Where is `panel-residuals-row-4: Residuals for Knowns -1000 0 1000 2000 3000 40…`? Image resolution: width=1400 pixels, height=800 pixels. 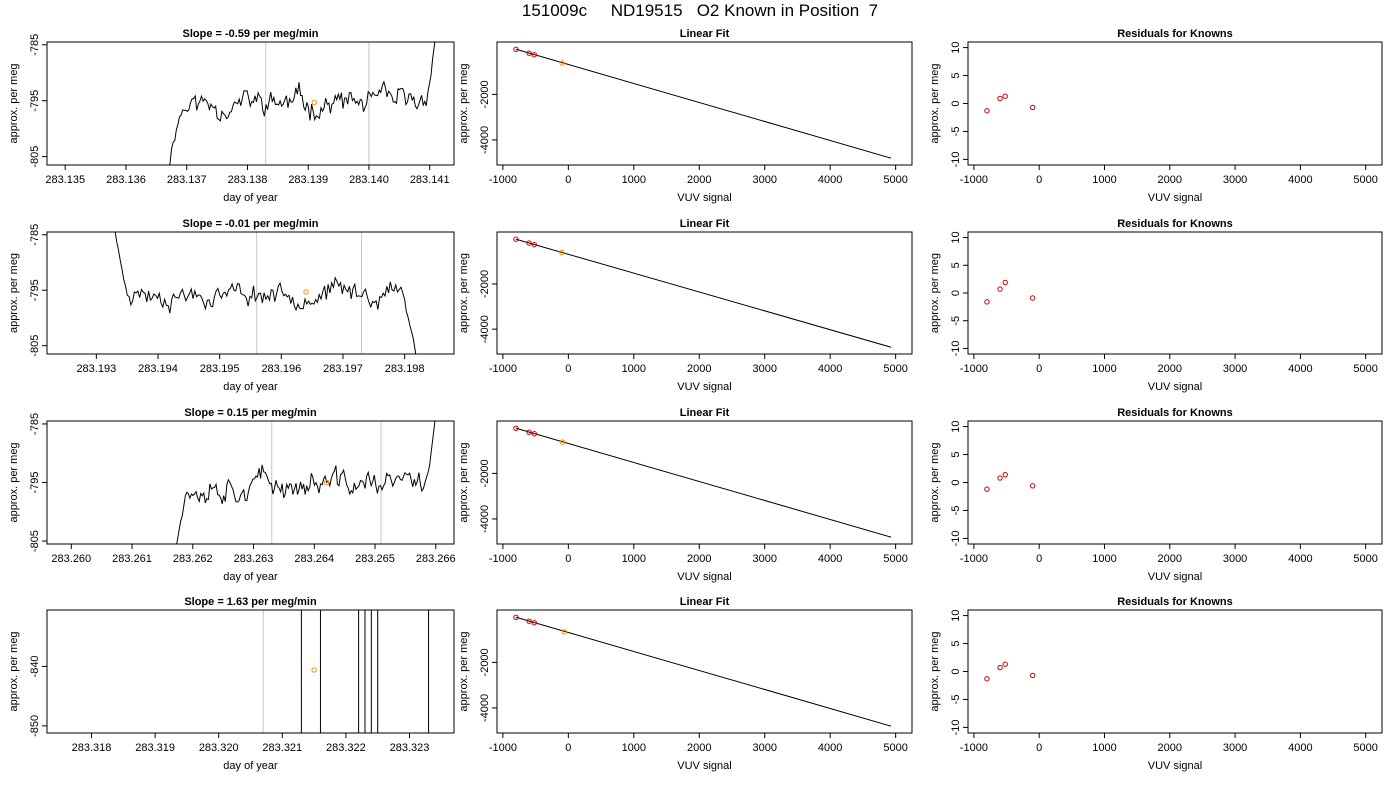
panel-residuals-row-4: Residuals for Knowns -1000 0 1000 2000 3000 40… is located at coordinates (1156, 684).